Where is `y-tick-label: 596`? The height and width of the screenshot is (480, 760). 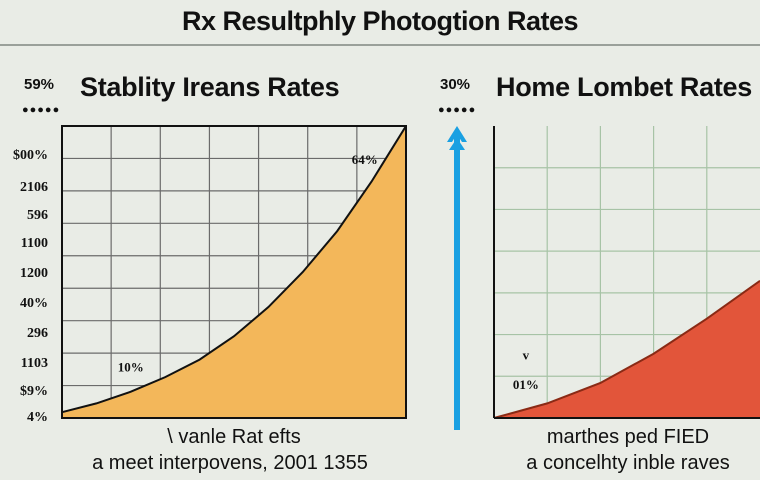 y-tick-label: 596 is located at coordinates (37, 215).